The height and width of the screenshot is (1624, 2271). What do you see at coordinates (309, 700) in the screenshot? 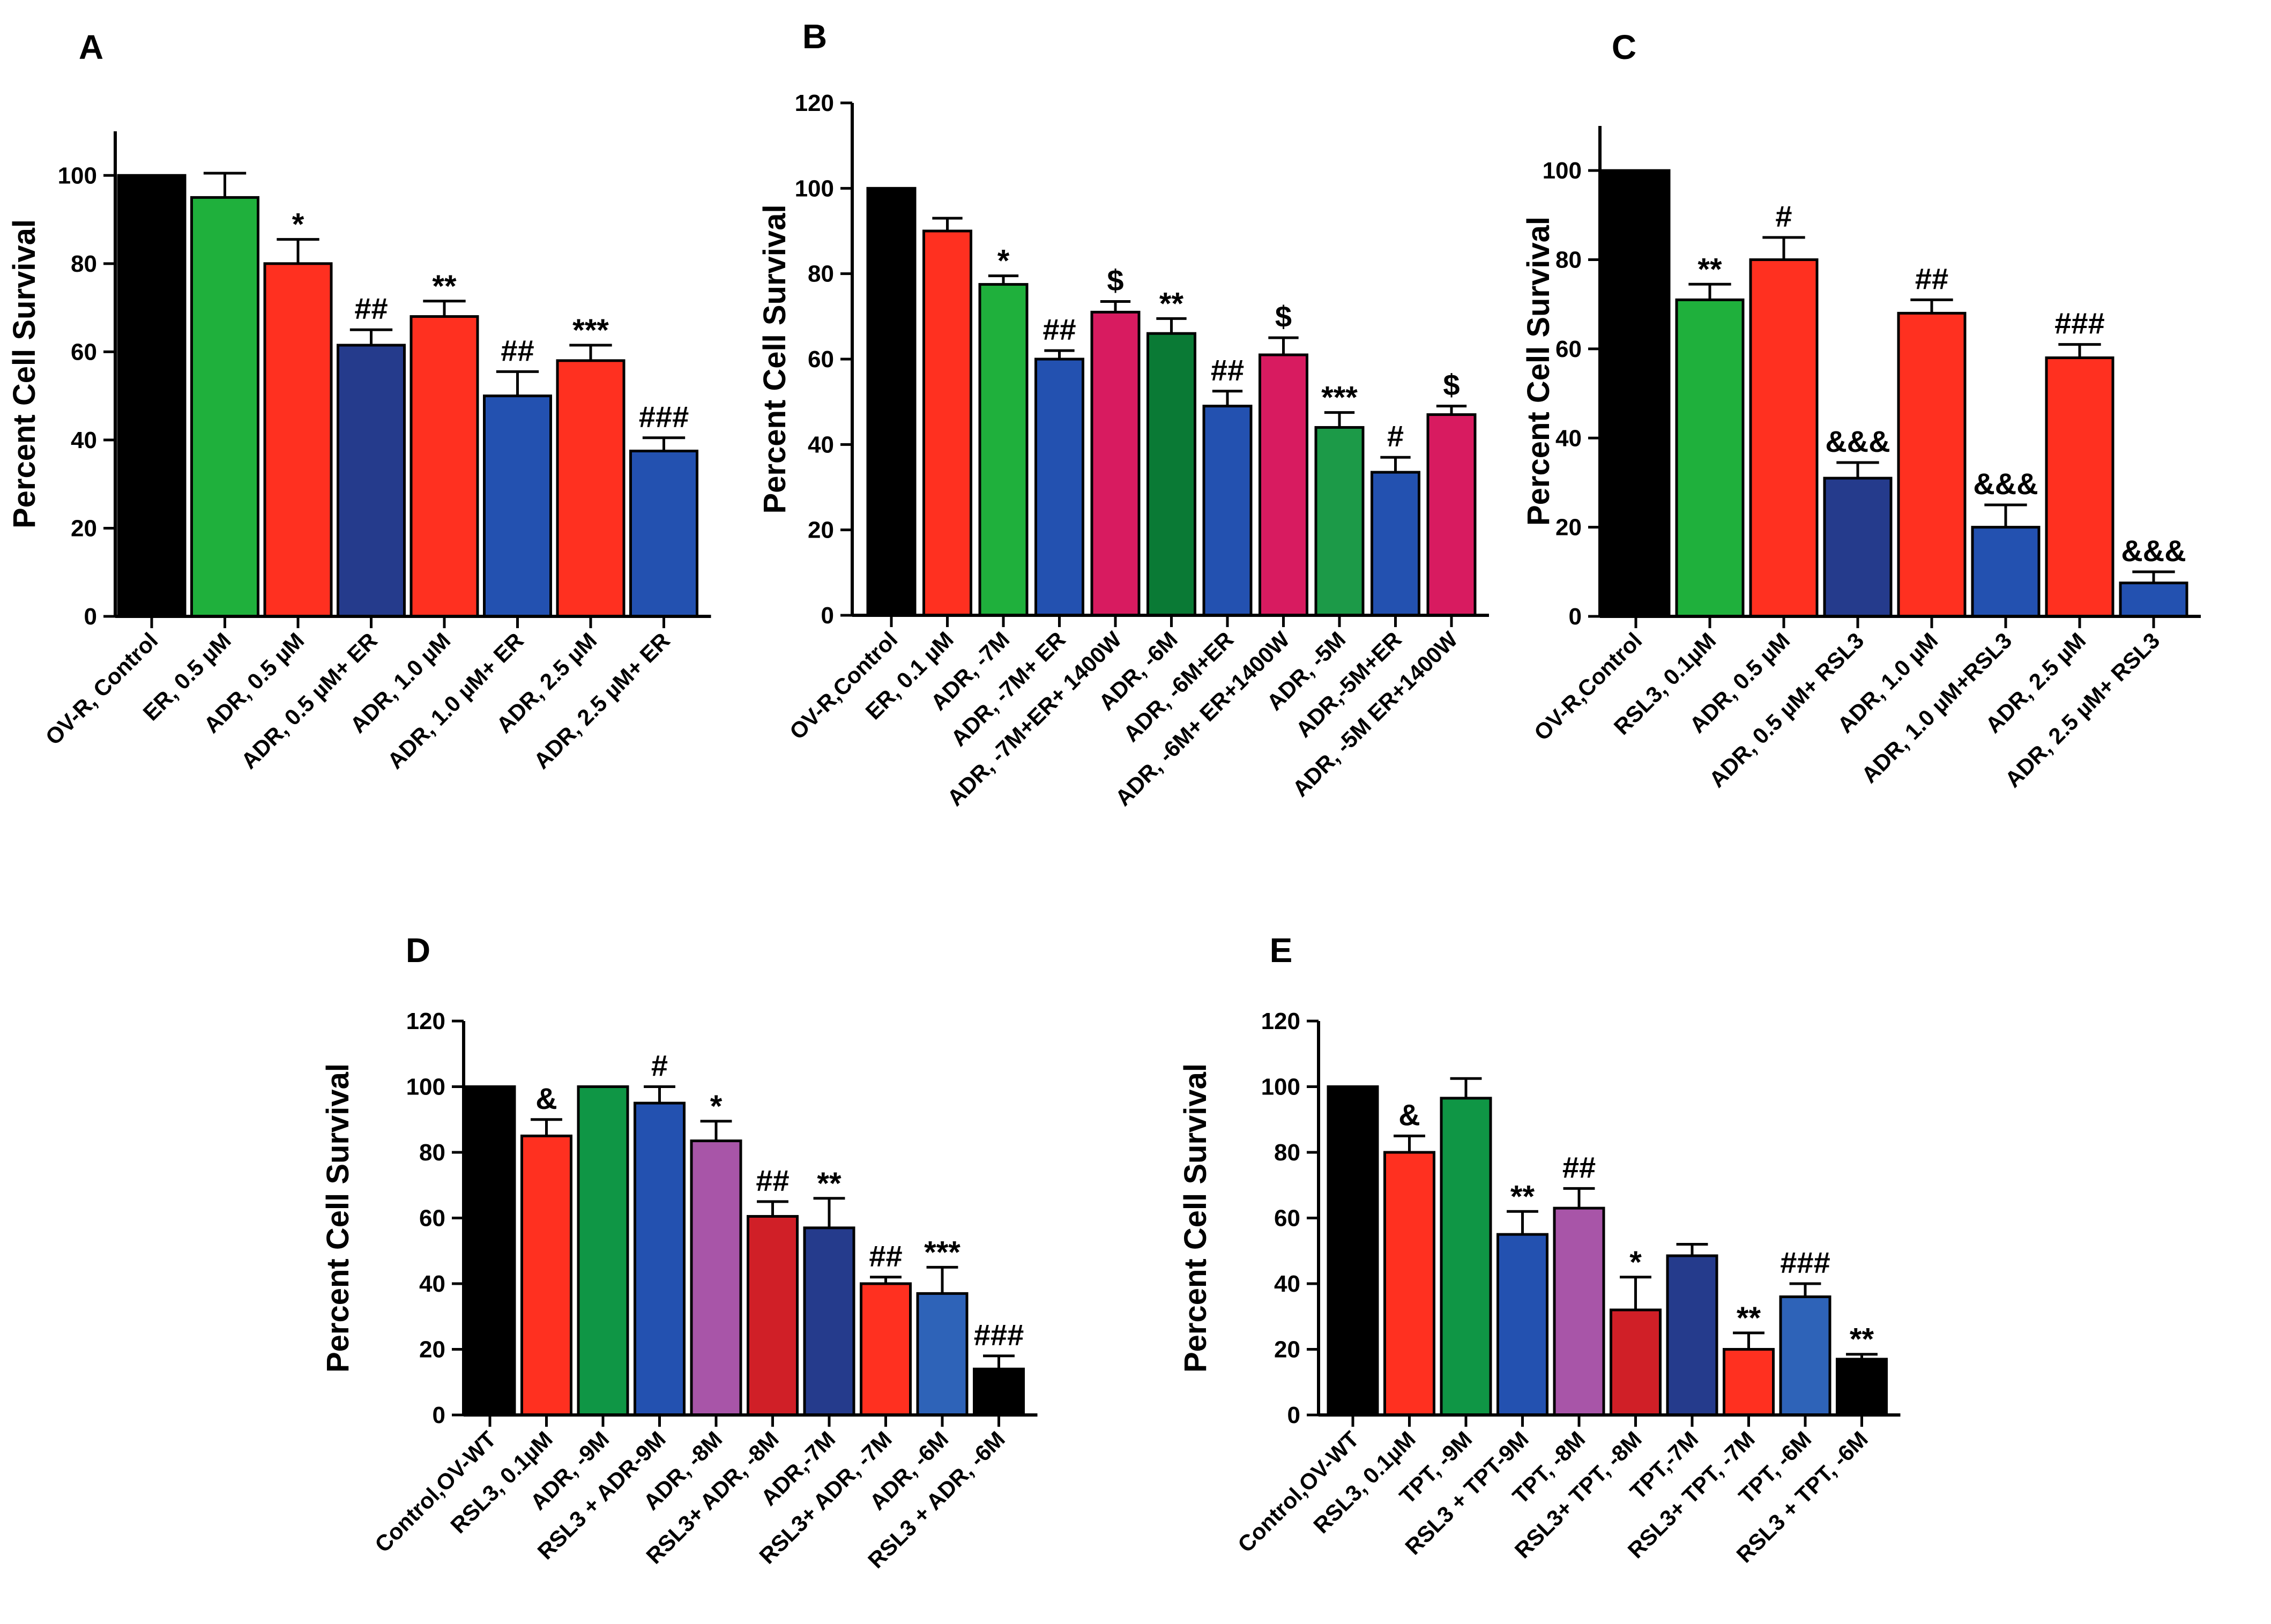
I see `x-tick-label: ADR, 0.5 µM+ ER` at bounding box center [309, 700].